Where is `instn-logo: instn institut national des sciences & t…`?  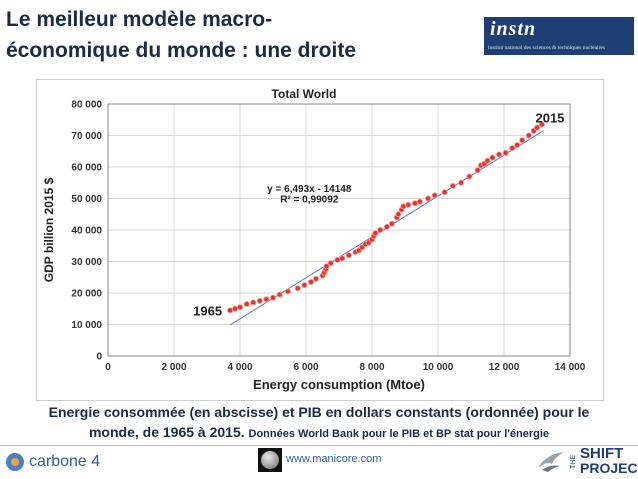 instn-logo: instn institut national des sciences & t… is located at coordinates (559, 36).